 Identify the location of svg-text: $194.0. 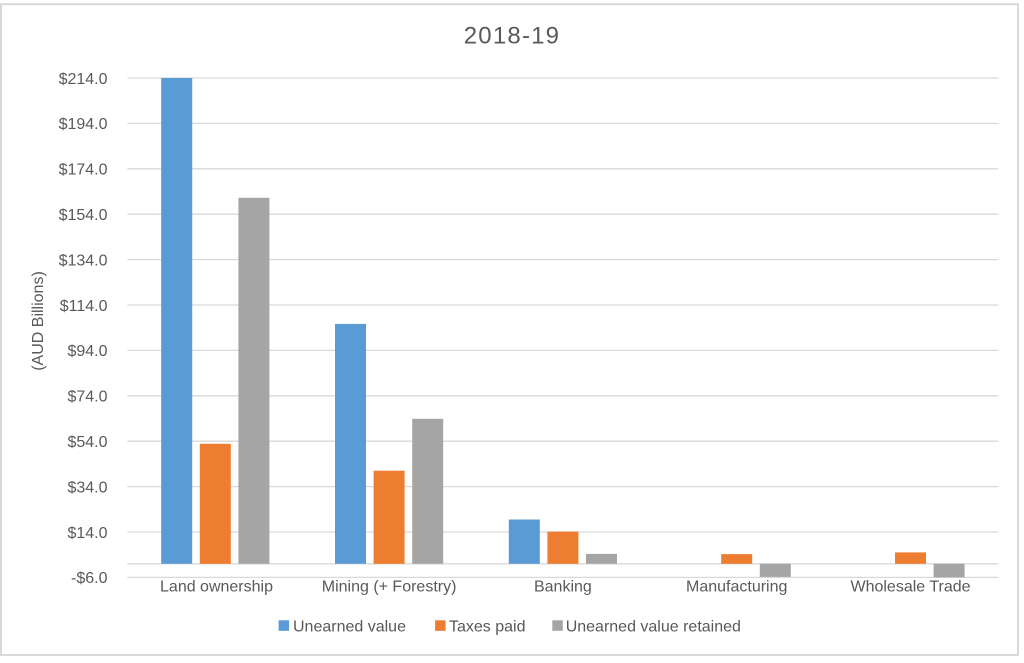
(83, 124).